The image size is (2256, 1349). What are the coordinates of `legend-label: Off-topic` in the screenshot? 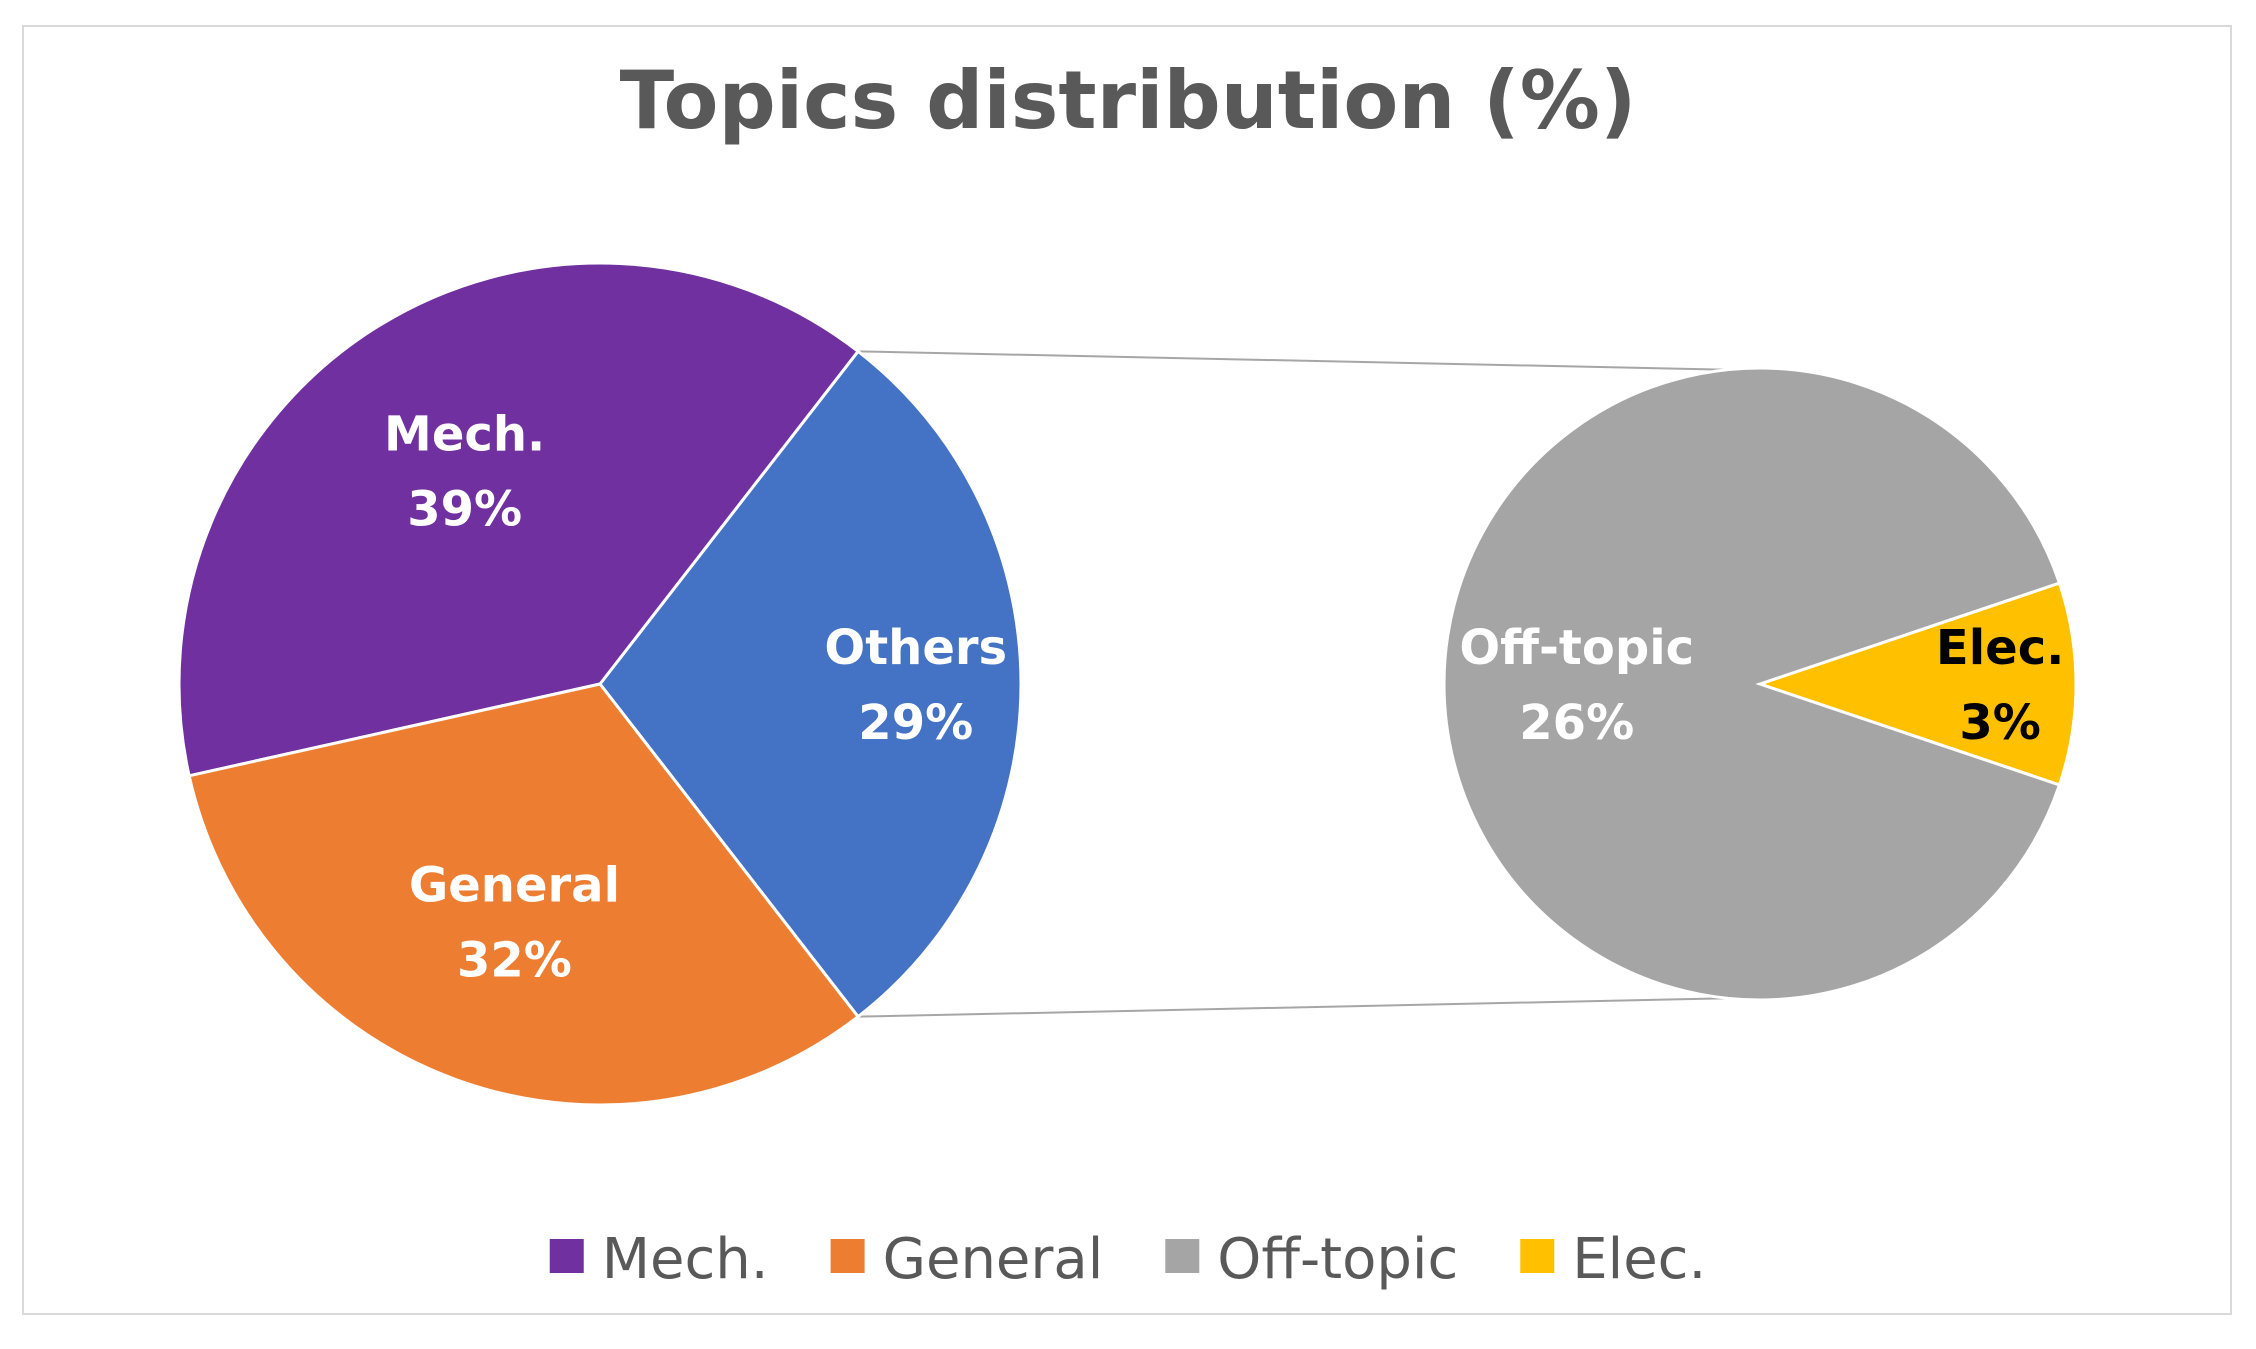 It's located at (1337, 1259).